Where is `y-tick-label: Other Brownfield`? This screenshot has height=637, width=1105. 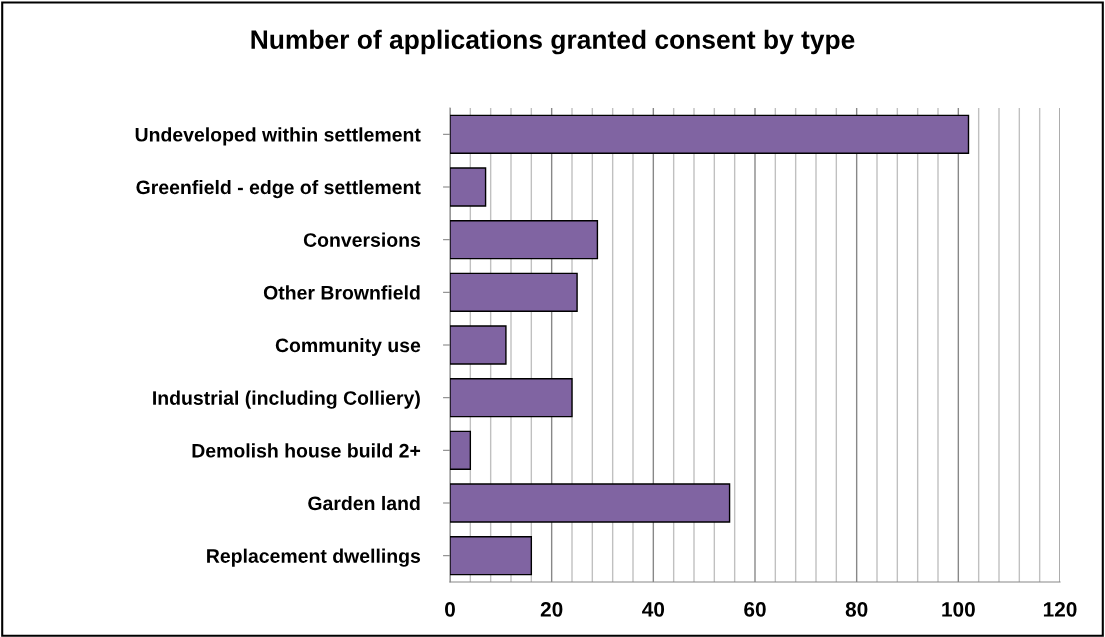
y-tick-label: Other Brownfield is located at coordinates (341, 292).